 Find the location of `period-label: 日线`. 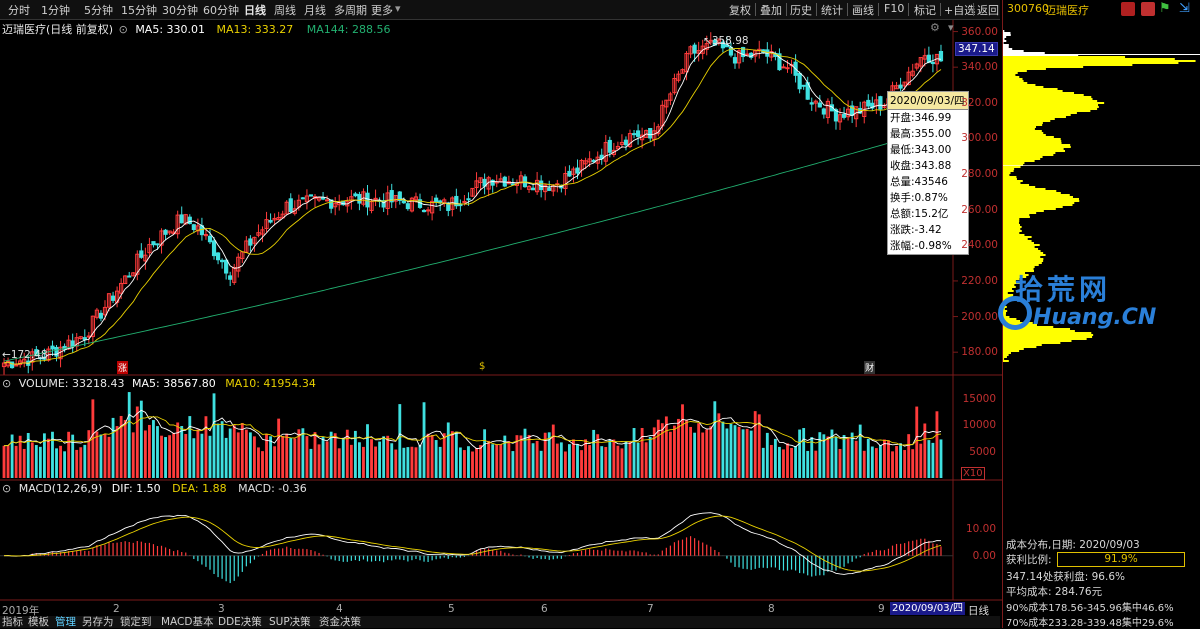

period-label: 日线 is located at coordinates (978, 611).